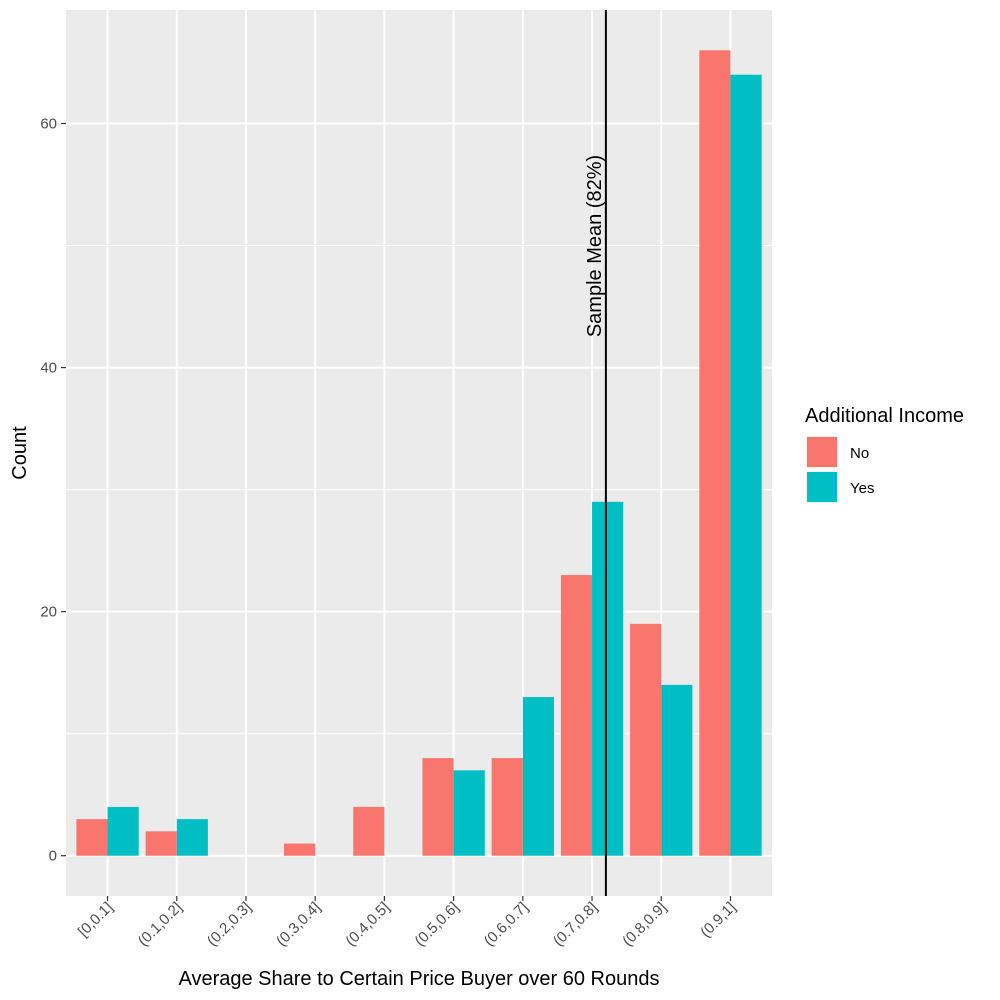 The height and width of the screenshot is (1000, 1000). What do you see at coordinates (595, 453) in the screenshot?
I see `sample-mean-line-group: Sample Mean (82%)` at bounding box center [595, 453].